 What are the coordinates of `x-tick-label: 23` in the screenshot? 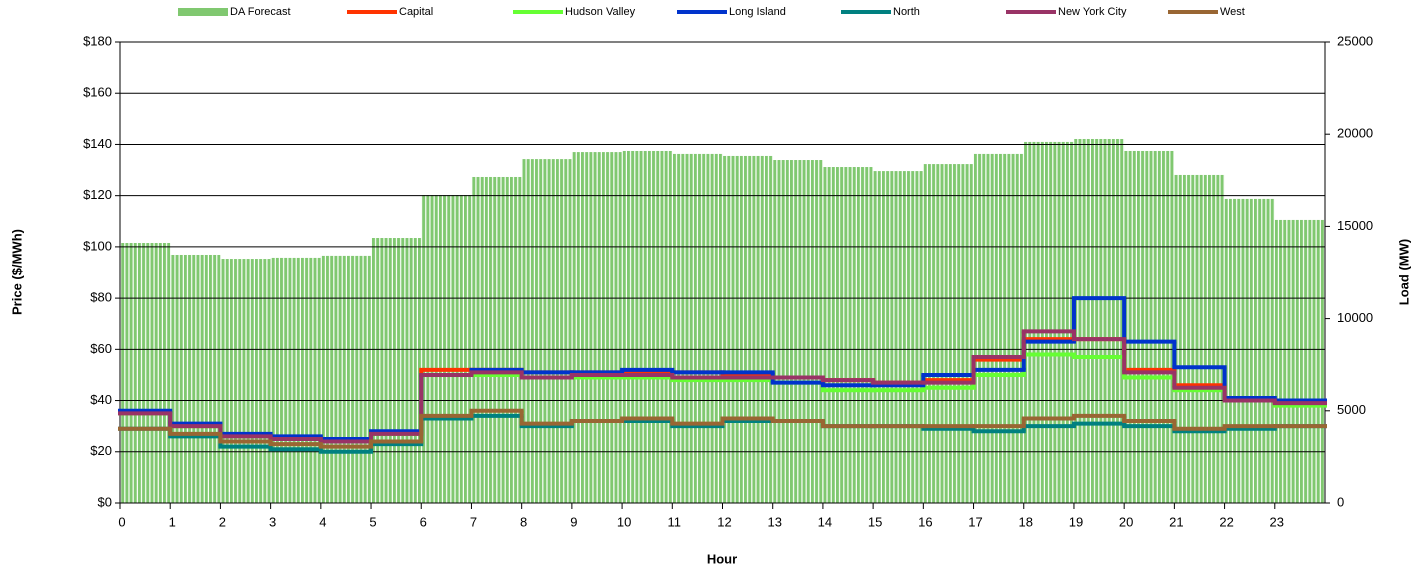 It's located at (1277, 521).